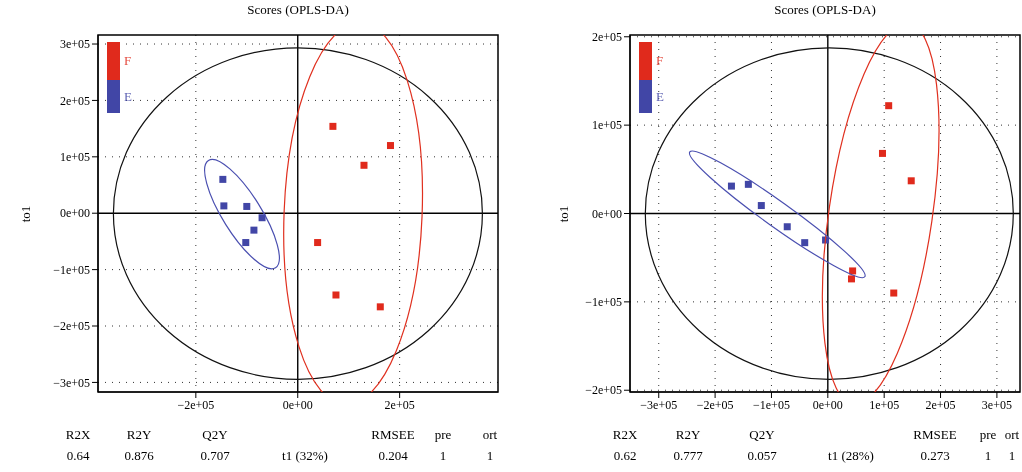 The width and height of the screenshot is (1022, 472). I want to click on x-axis-title: t1 (32%), so click(305, 456).